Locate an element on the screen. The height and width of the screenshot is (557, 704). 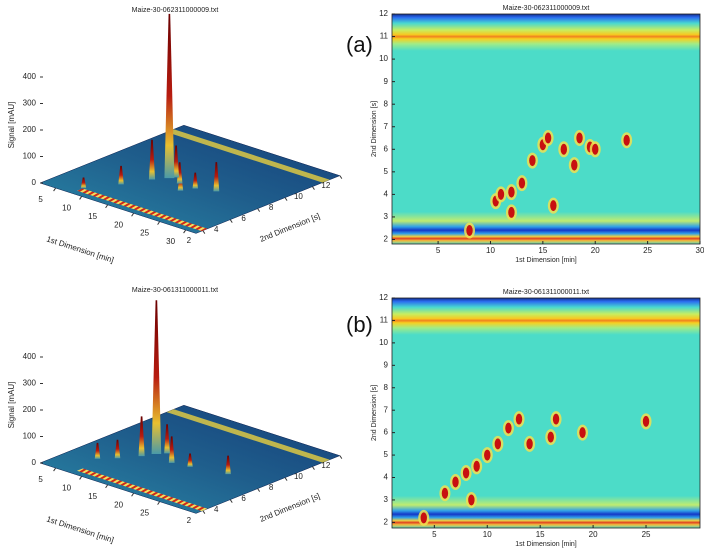
z-axis-label: Signal [mAU] is located at coordinates (11, 125).